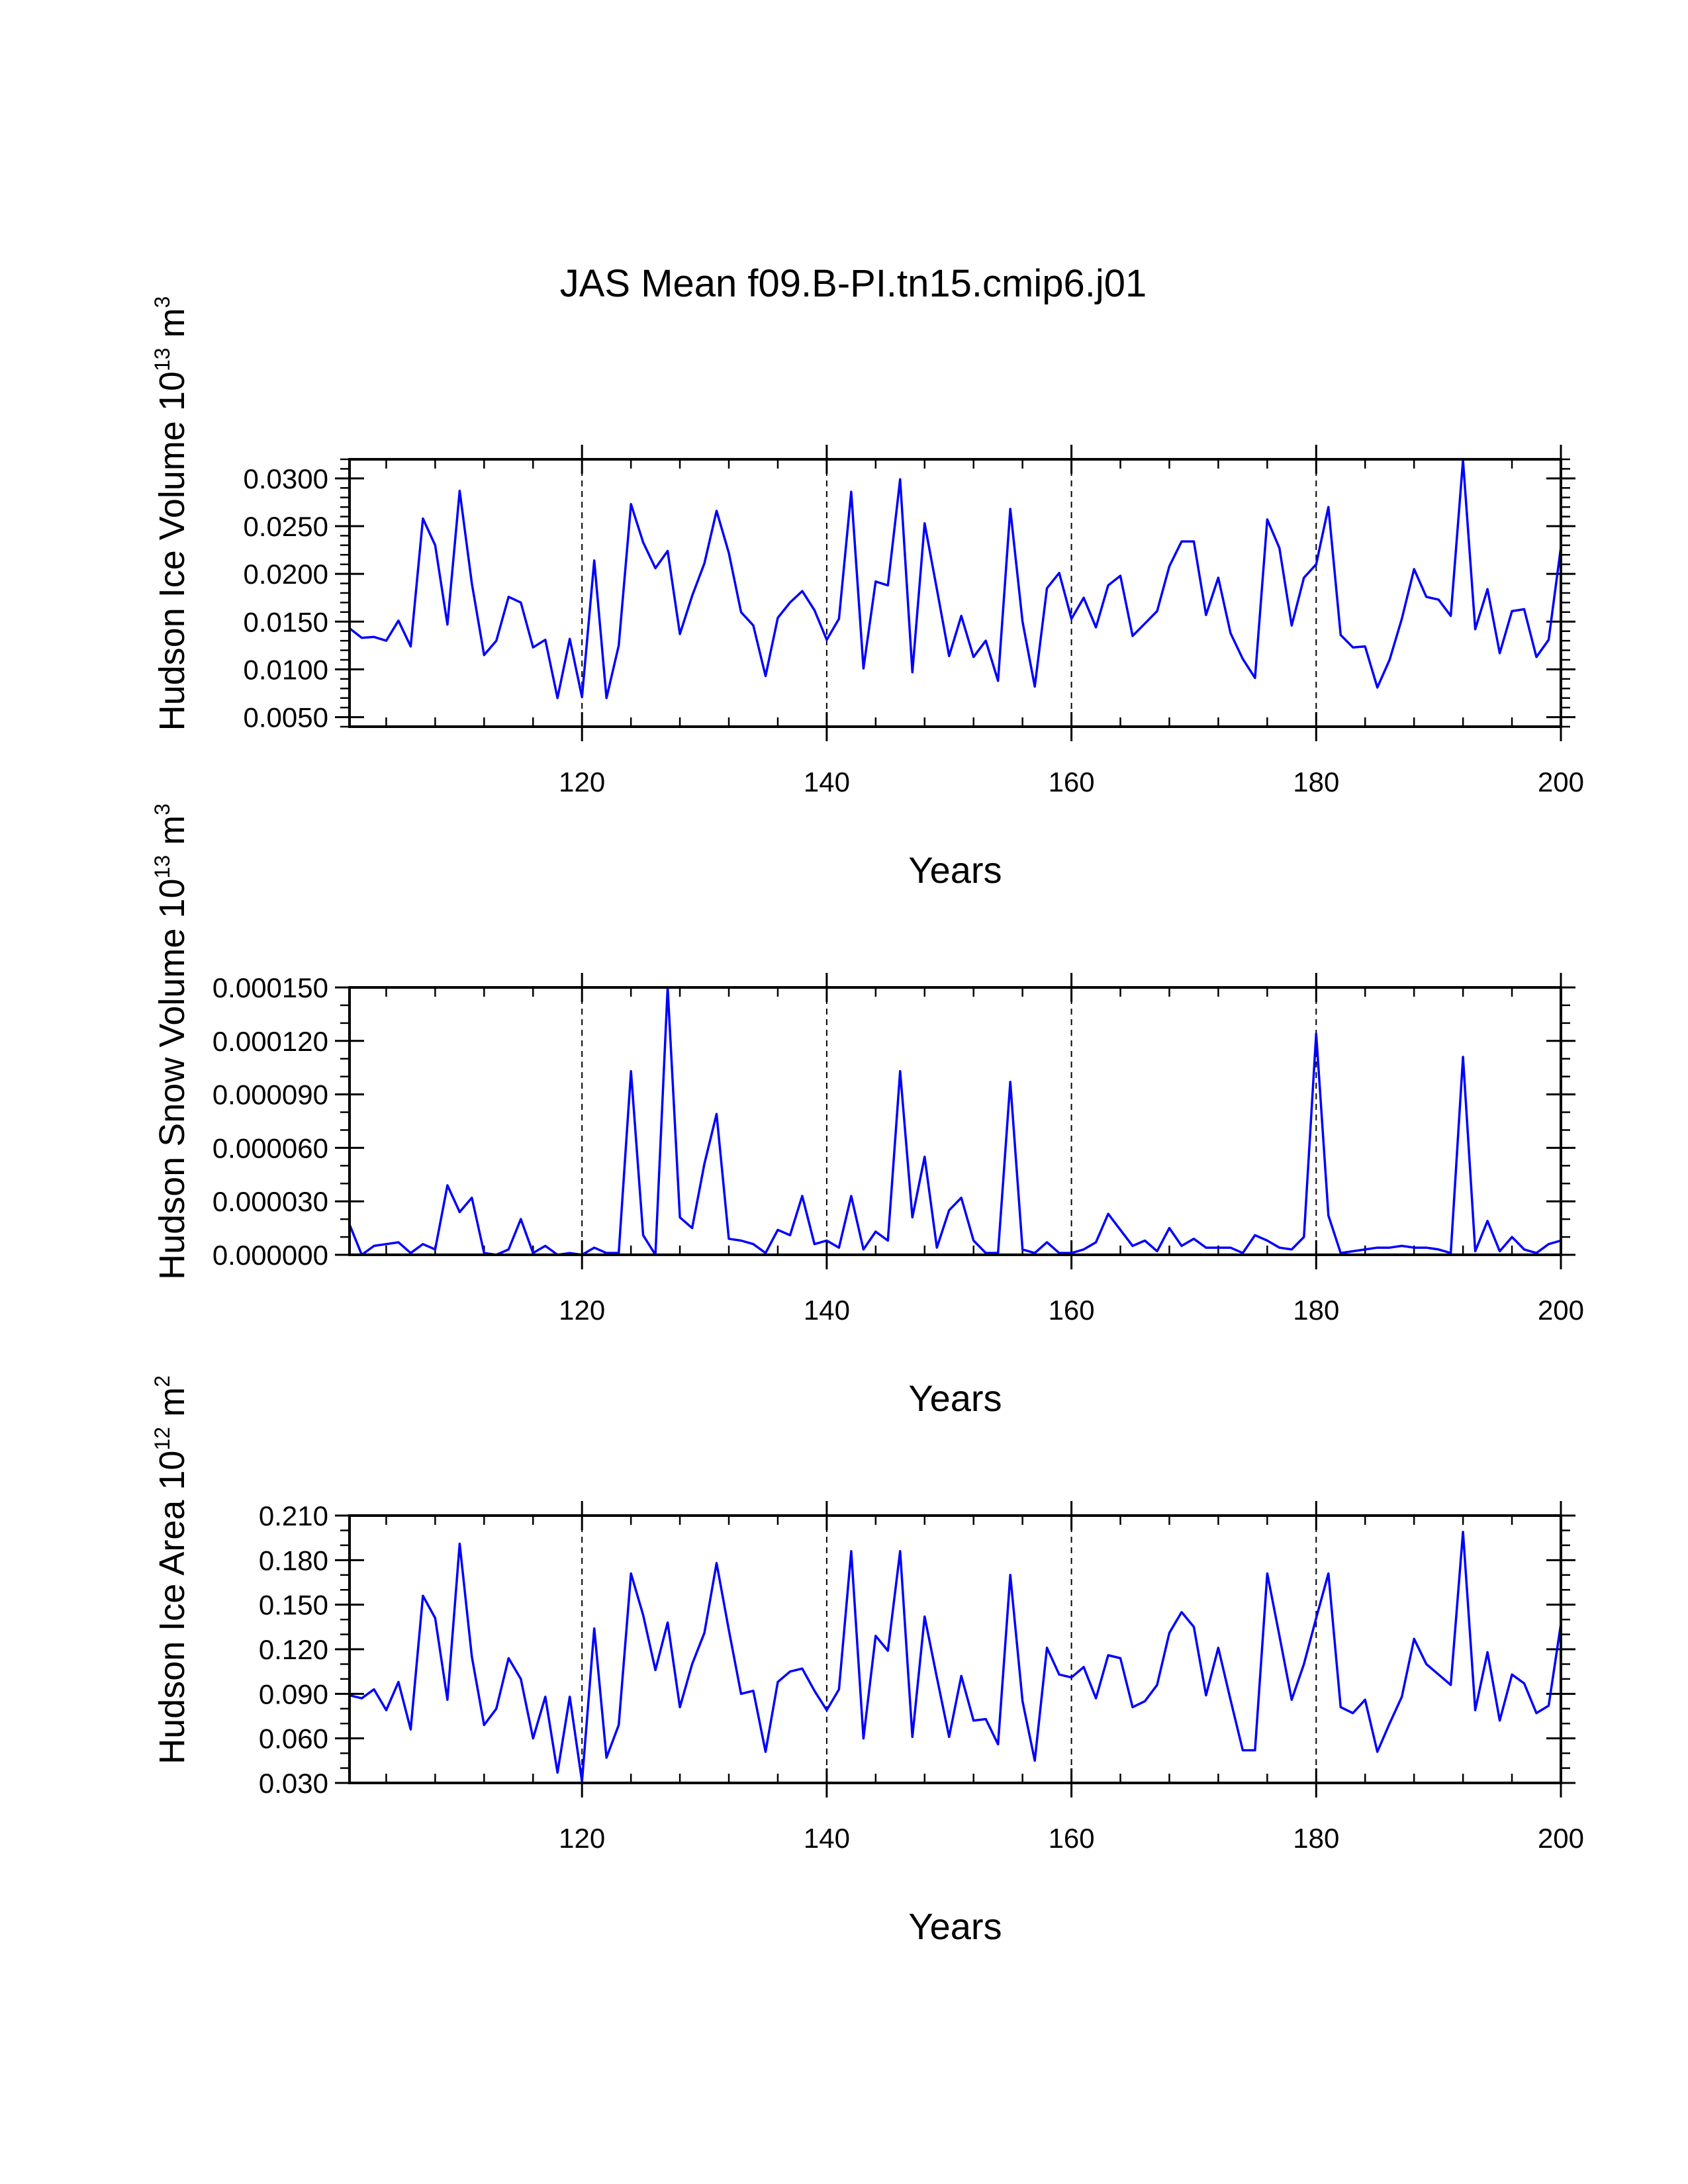 The width and height of the screenshot is (1688, 2184). I want to click on y-tick-label: 0.0150, so click(286, 621).